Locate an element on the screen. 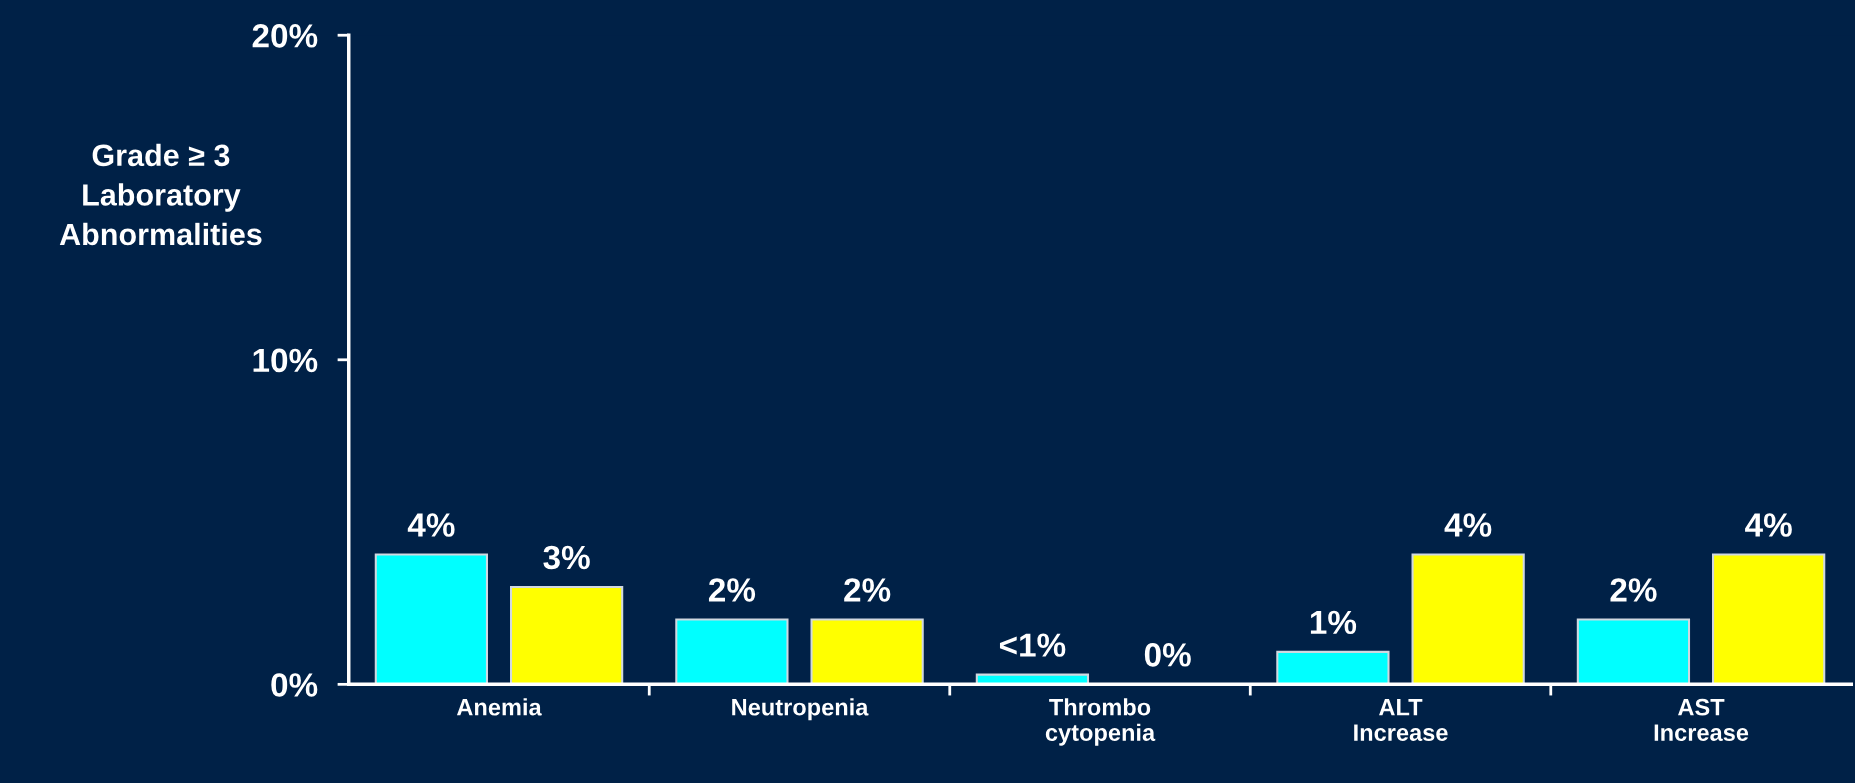 Image resolution: width=1855 pixels, height=783 pixels. y-tick-label: 0% is located at coordinates (294, 685).